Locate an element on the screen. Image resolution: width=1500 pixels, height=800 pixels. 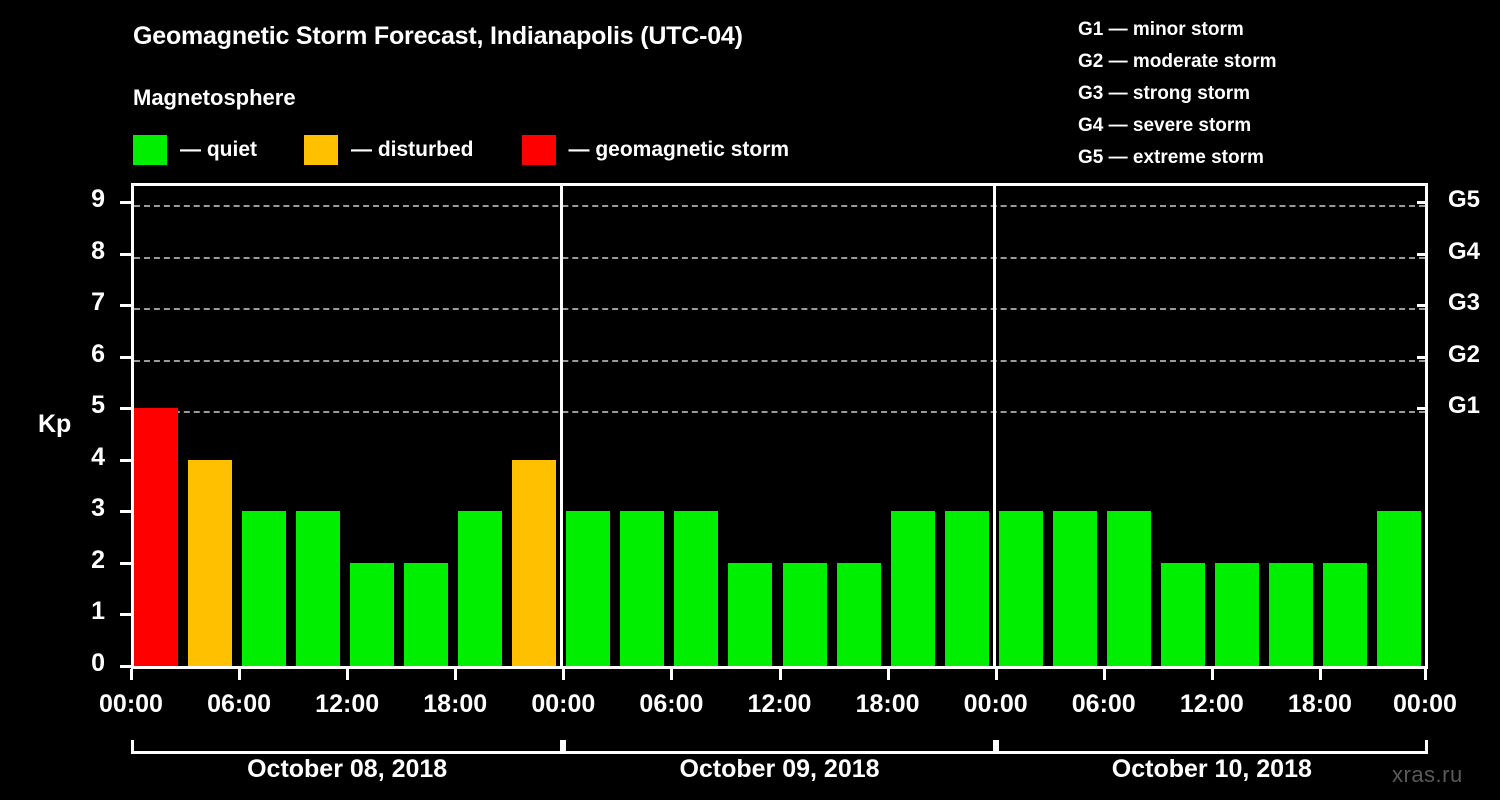
g-tick-mark-g1 is located at coordinates (1422, 409).